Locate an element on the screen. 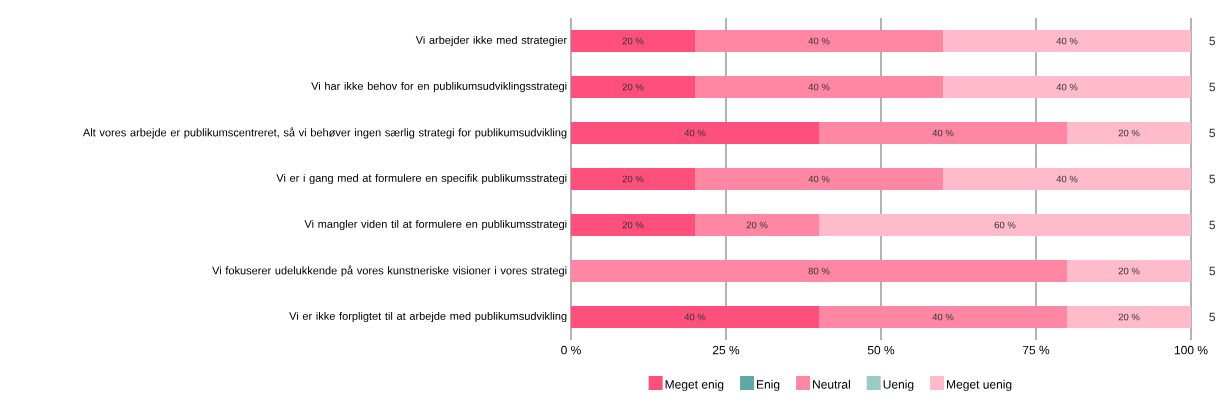 Image resolution: width=1221 pixels, height=402 pixels. legend-label: Meget uenig is located at coordinates (979, 385).